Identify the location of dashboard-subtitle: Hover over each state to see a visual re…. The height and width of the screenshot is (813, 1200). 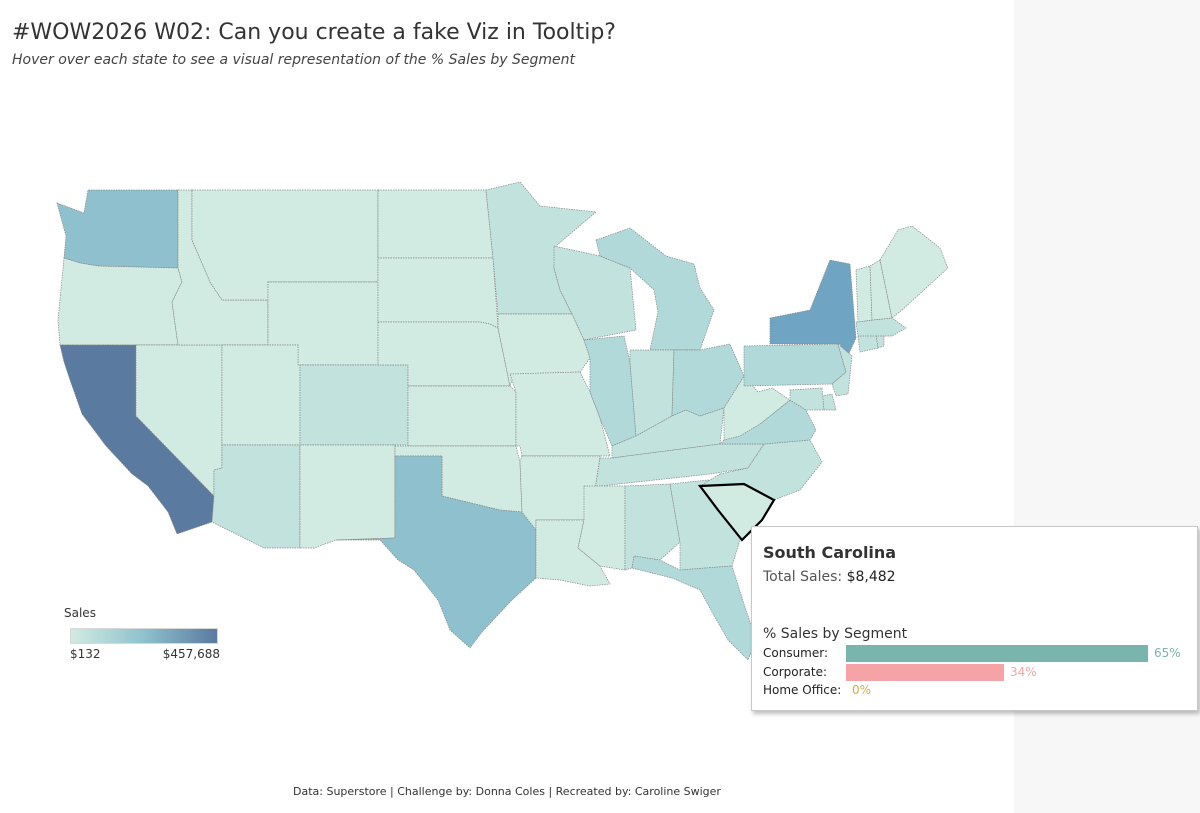
(293, 60).